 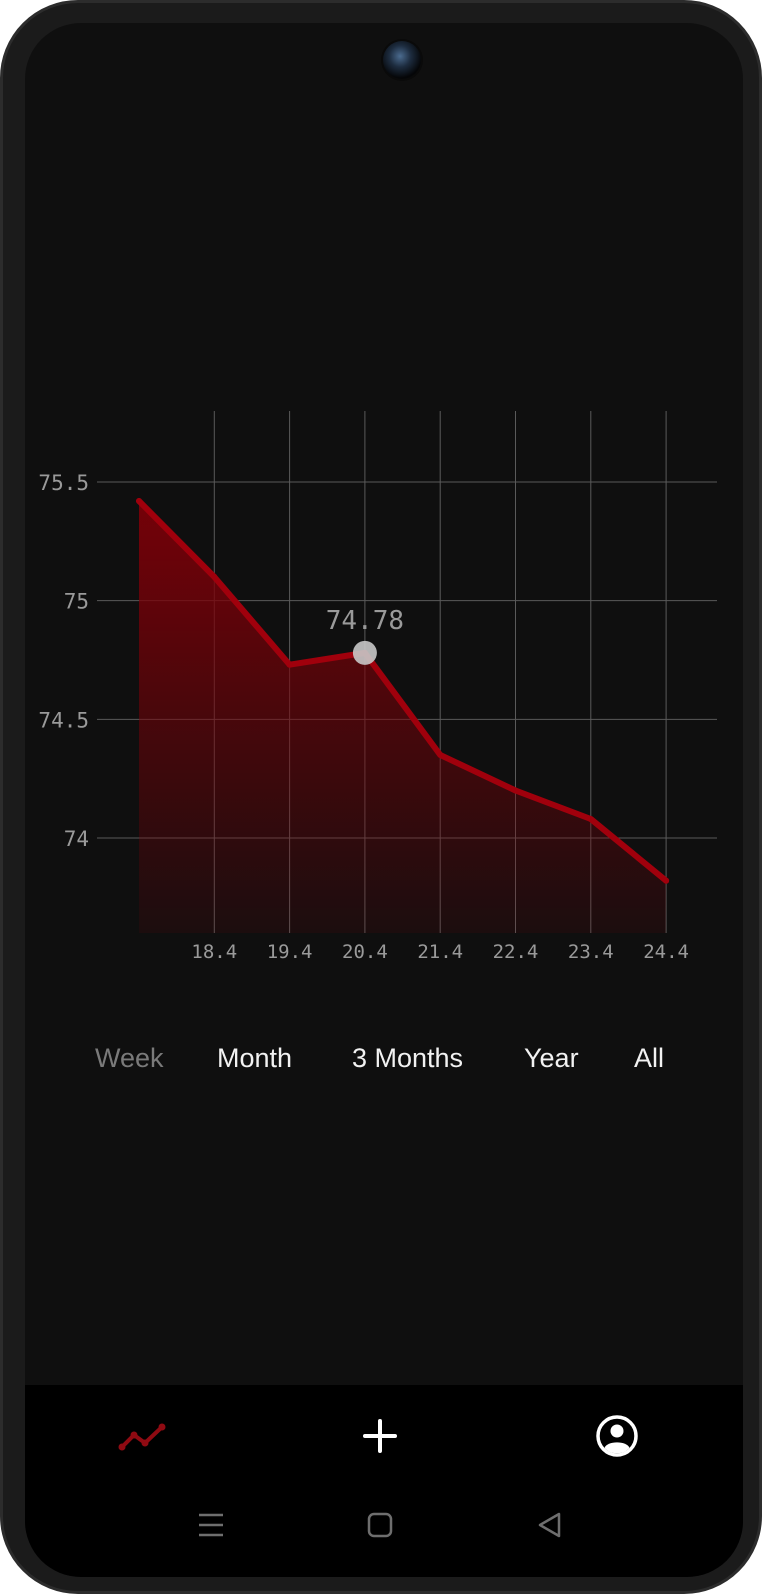 I want to click on range-week: Week, so click(x=129, y=1058).